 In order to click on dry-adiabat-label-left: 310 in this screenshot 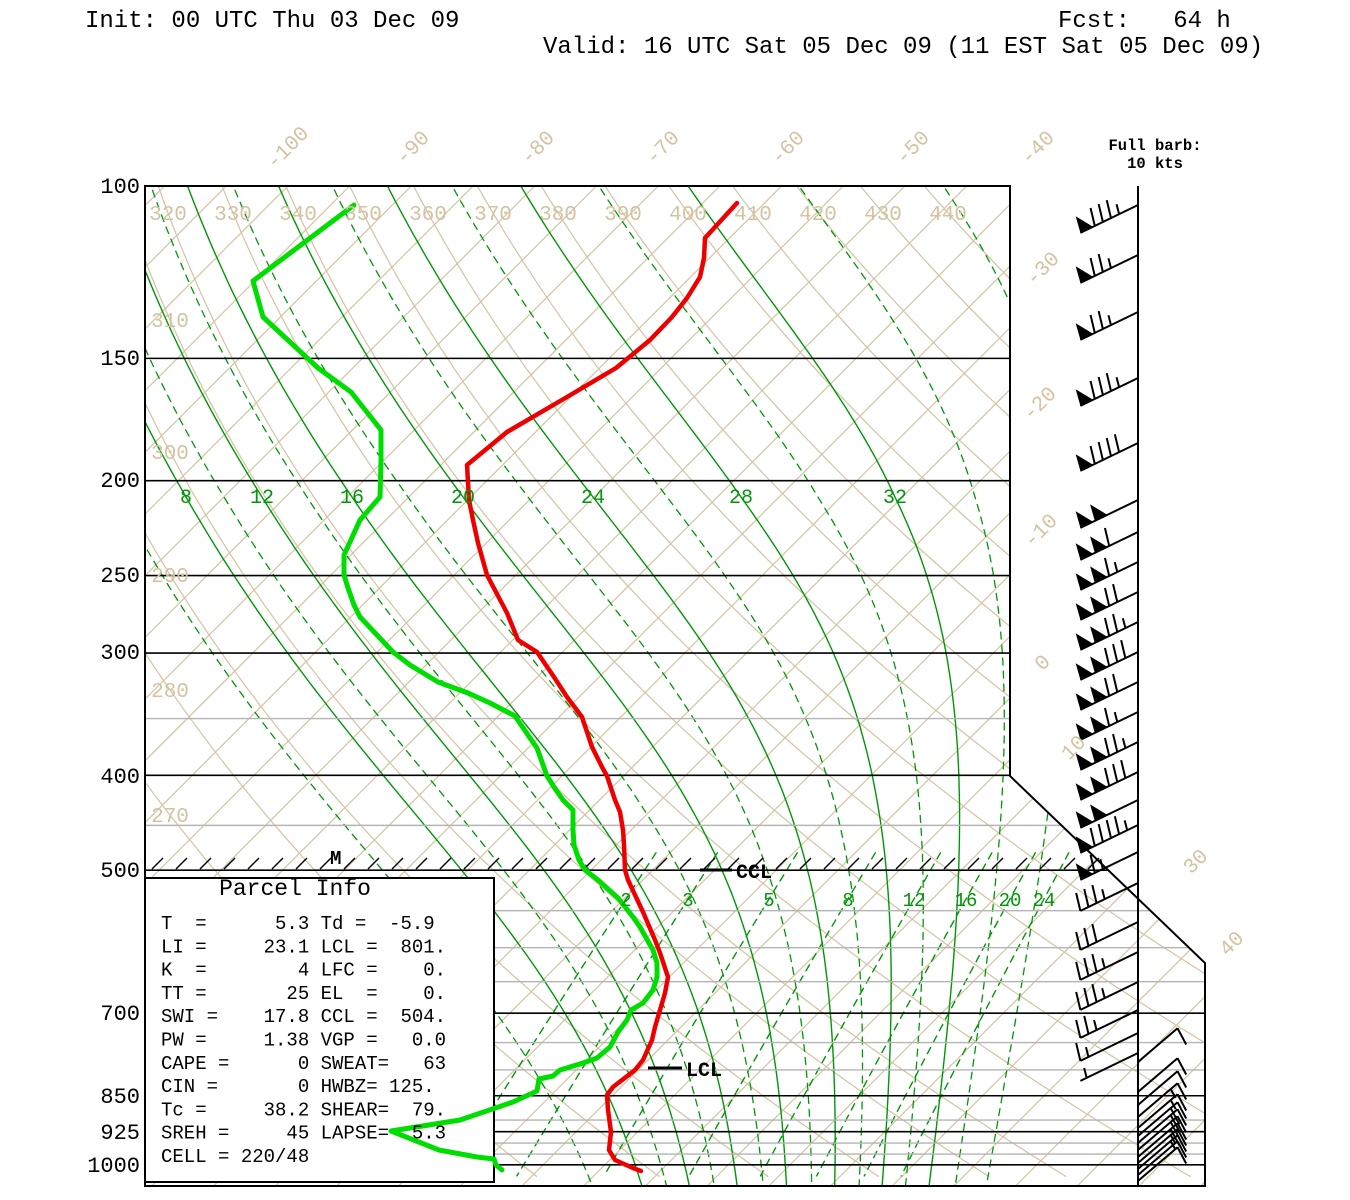, I will do `click(170, 322)`.